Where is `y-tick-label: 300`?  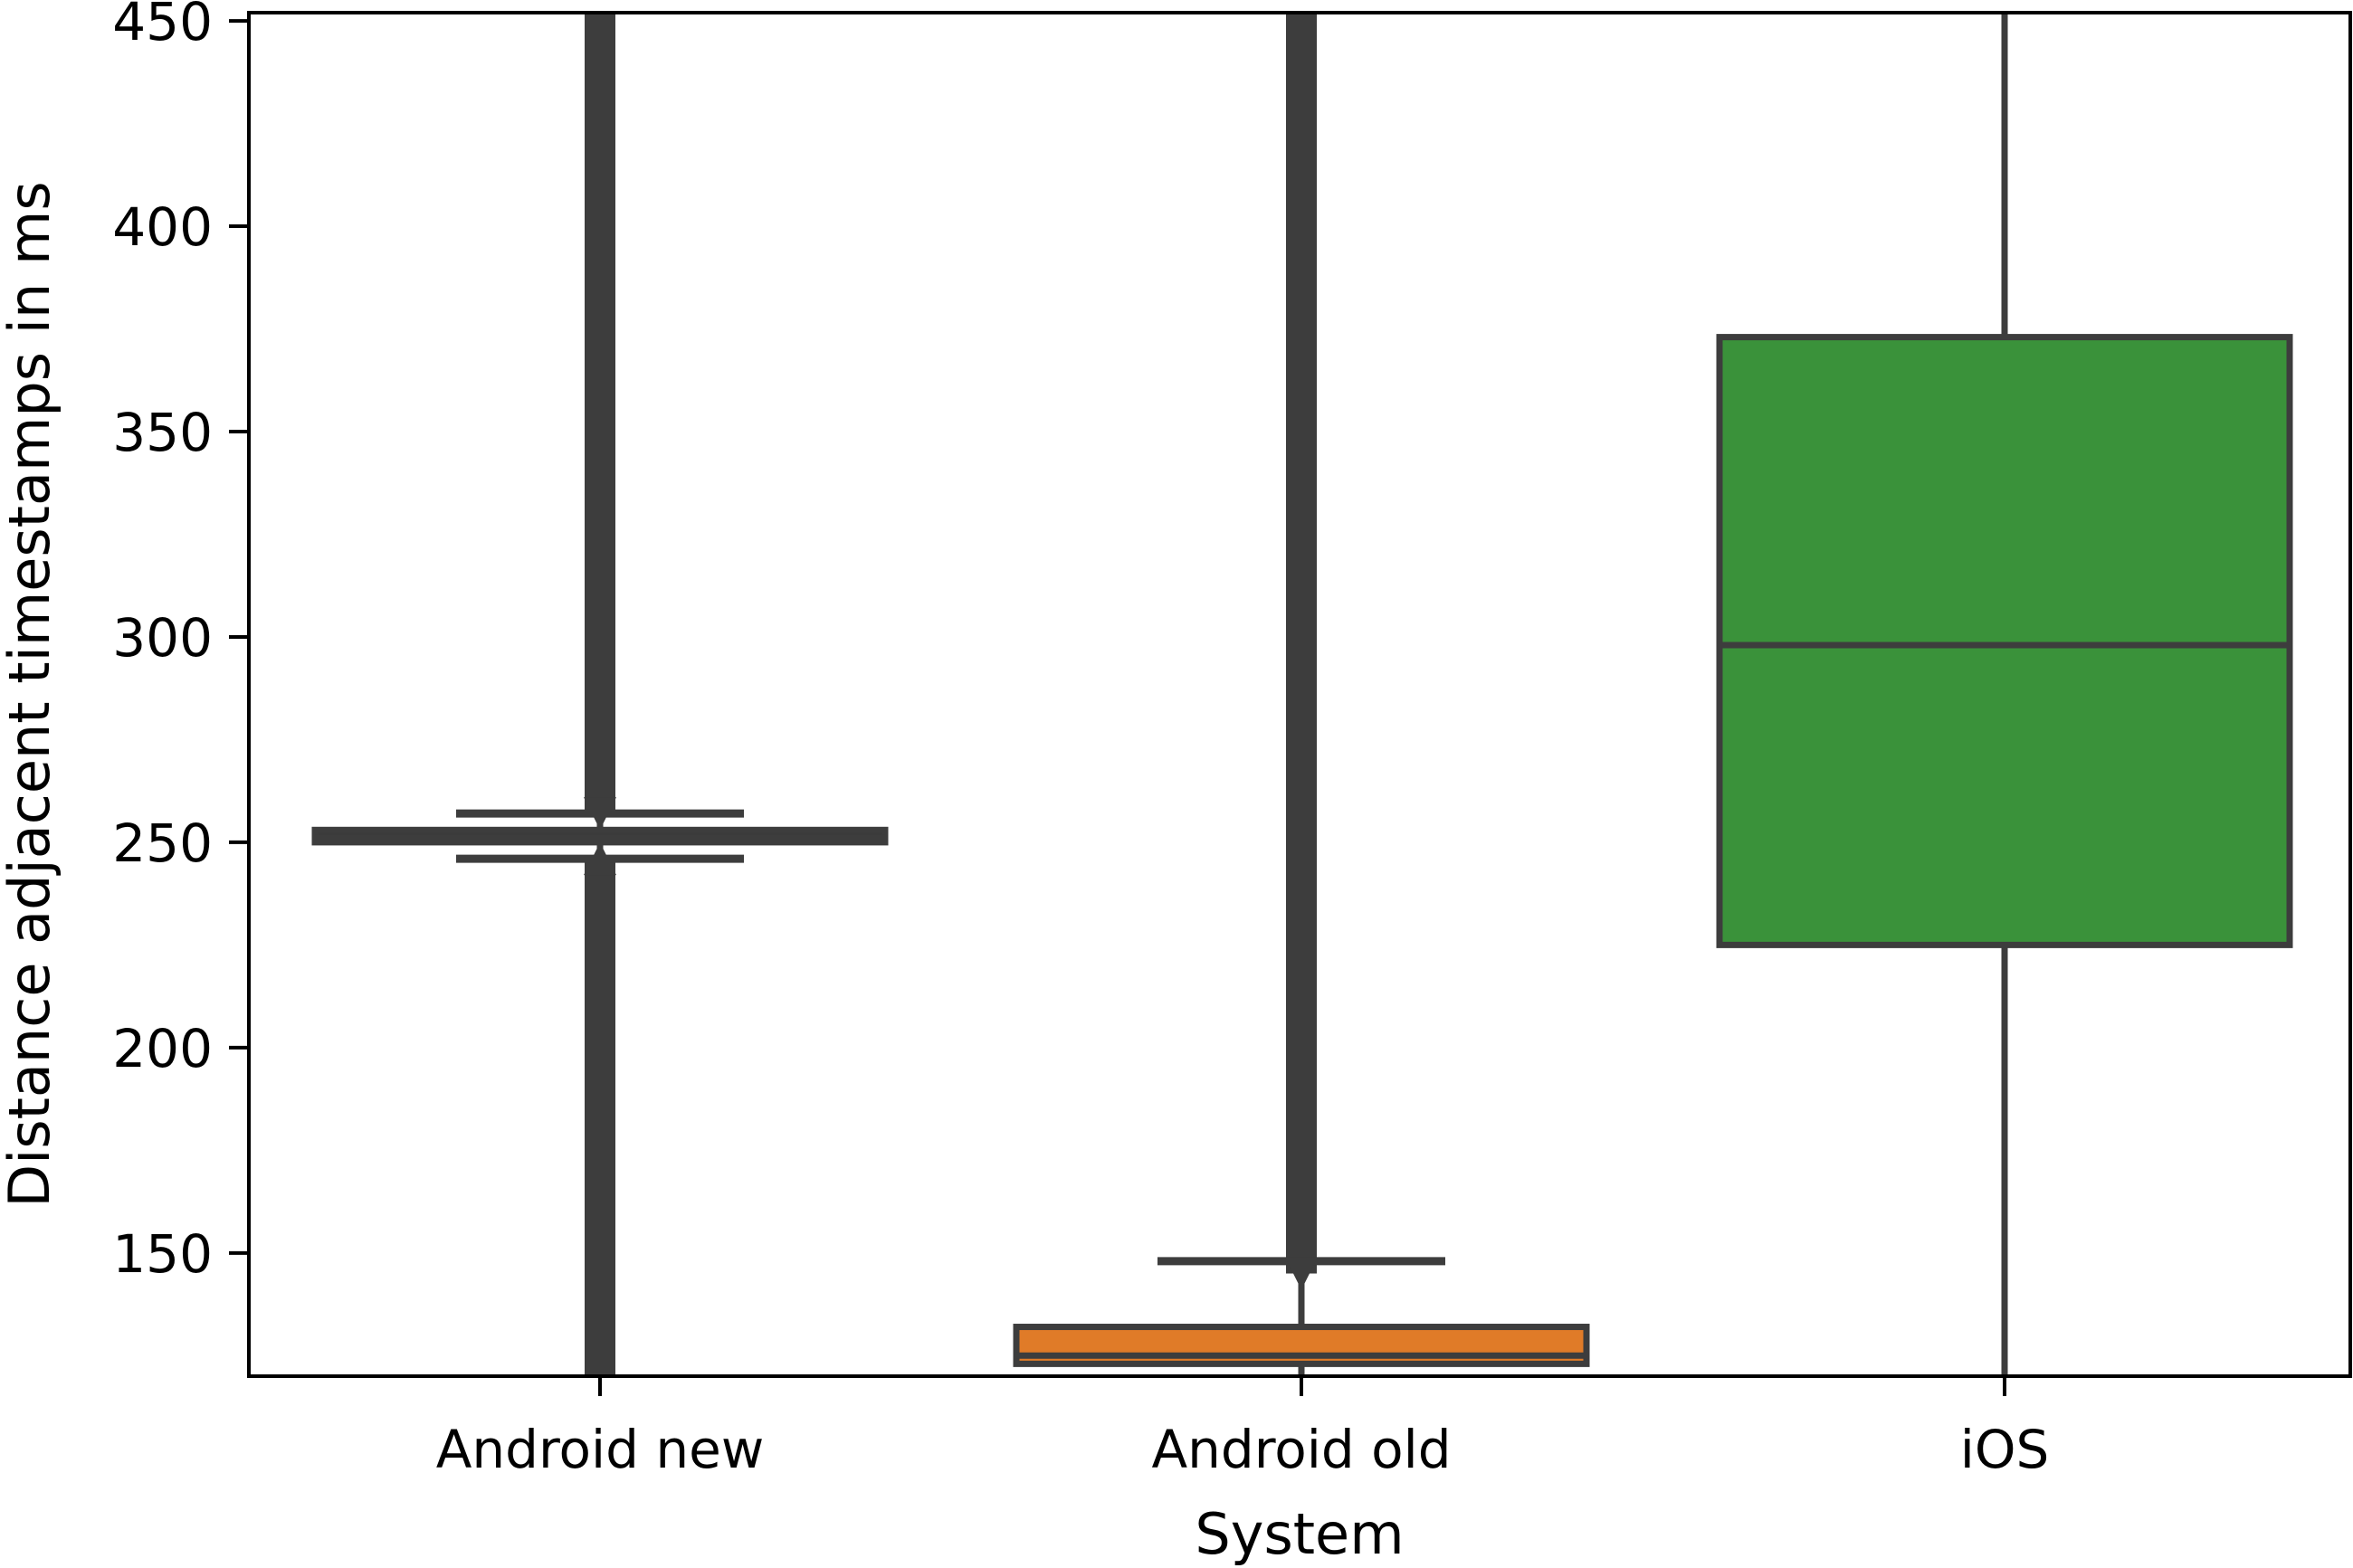 y-tick-label: 300 is located at coordinates (163, 638).